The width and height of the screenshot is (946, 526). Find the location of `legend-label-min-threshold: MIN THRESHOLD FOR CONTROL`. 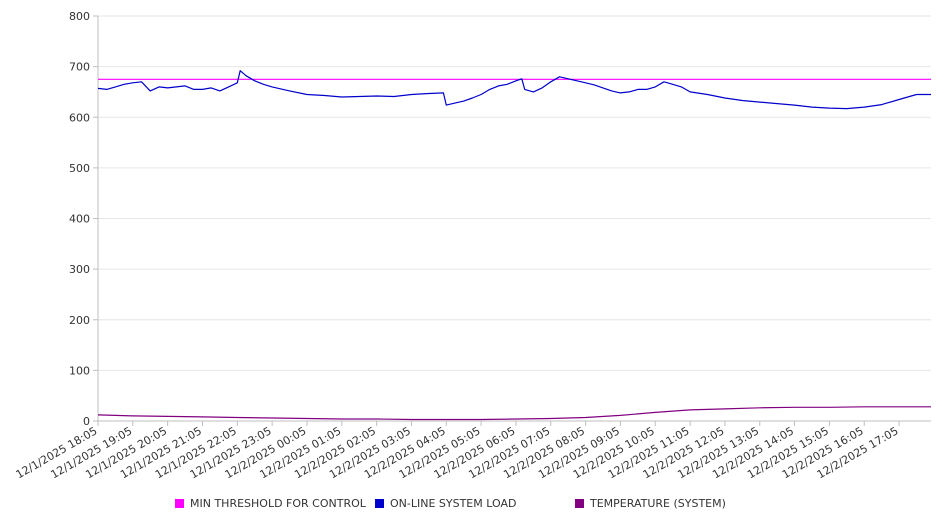

legend-label-min-threshold: MIN THRESHOLD FOR CONTROL is located at coordinates (278, 503).